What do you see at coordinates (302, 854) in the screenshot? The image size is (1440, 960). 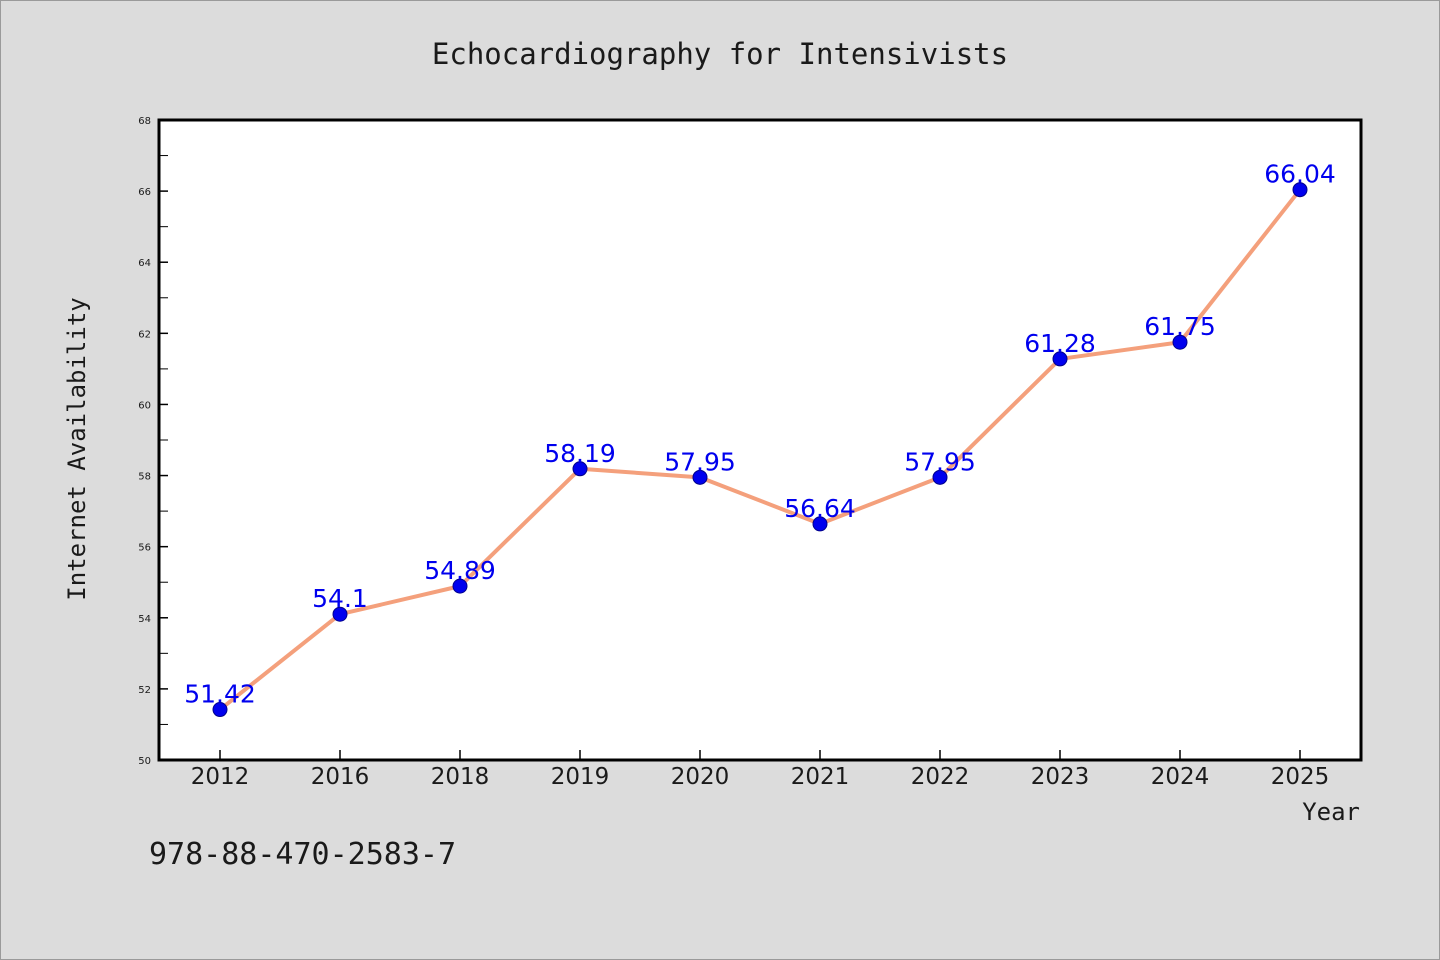 I see `isbn-text: 978-88-470-2583-7` at bounding box center [302, 854].